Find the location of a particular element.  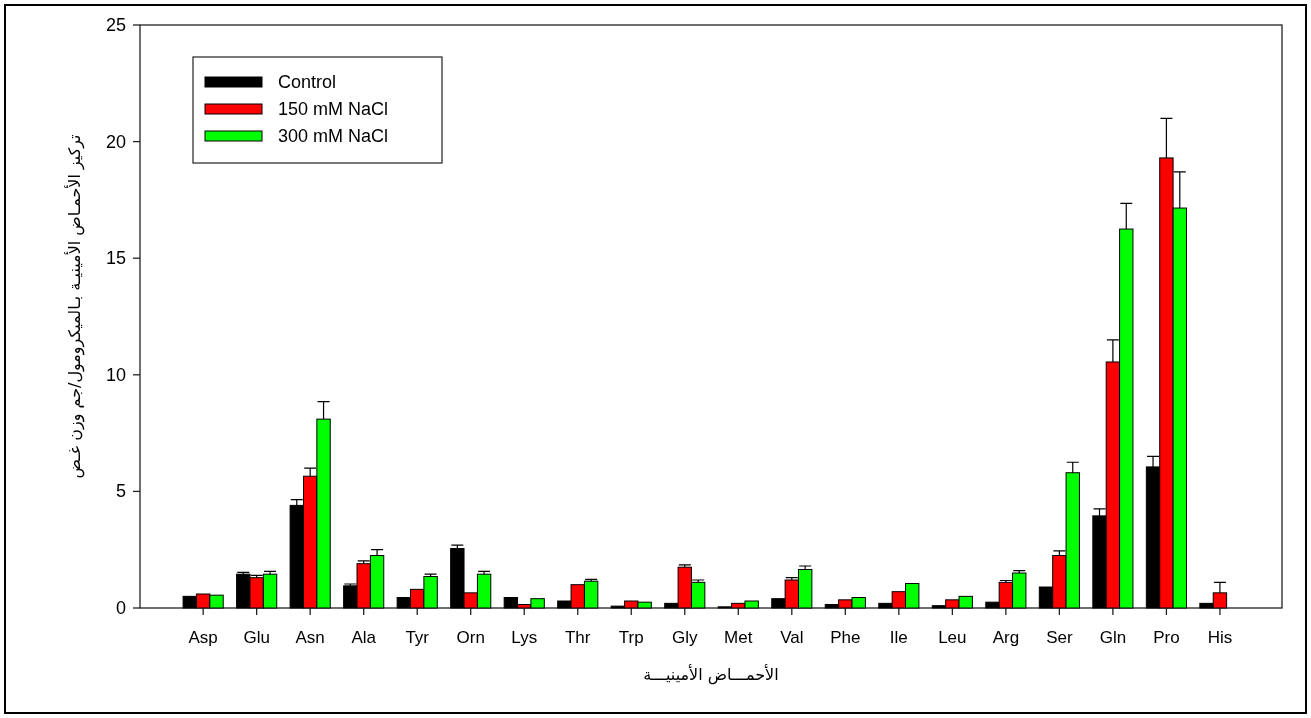

y-axis-title: تركيز الأحمـاض الأمينيـة بـالميكرومول/جم وزن غـض is located at coordinates (74, 306).